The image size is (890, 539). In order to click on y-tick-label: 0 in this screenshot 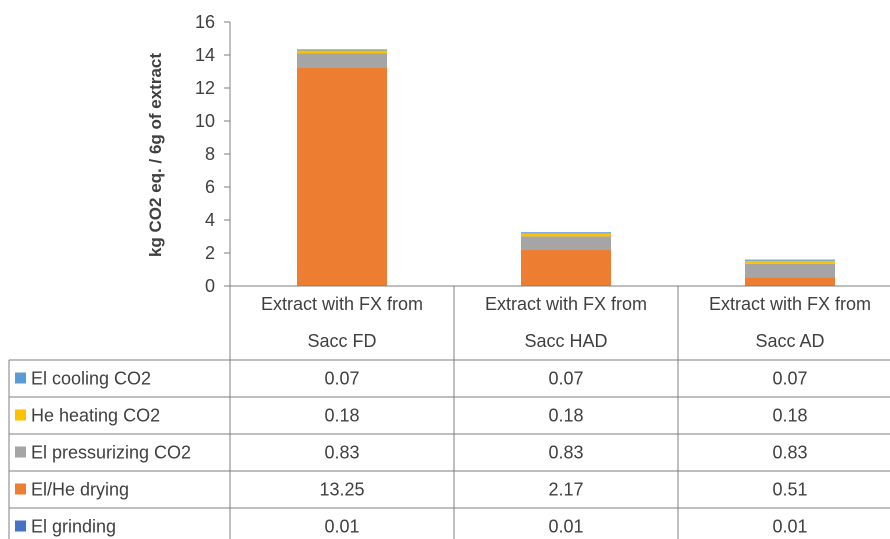, I will do `click(210, 286)`.